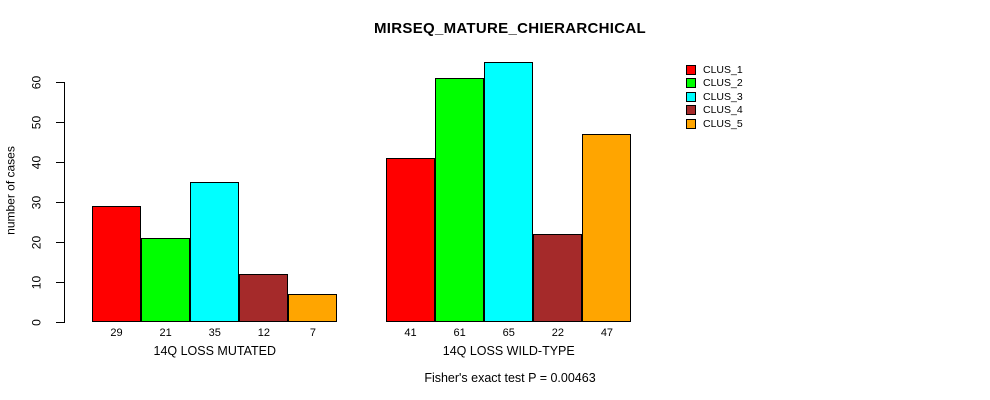  Describe the element at coordinates (312, 333) in the screenshot. I see `bar-value-label: 7` at that location.